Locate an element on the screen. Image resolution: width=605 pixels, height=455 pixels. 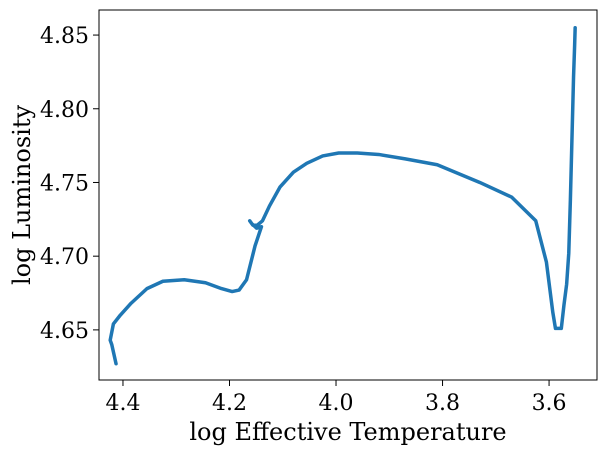
x-tick-label: 3.8 is located at coordinates (442, 403).